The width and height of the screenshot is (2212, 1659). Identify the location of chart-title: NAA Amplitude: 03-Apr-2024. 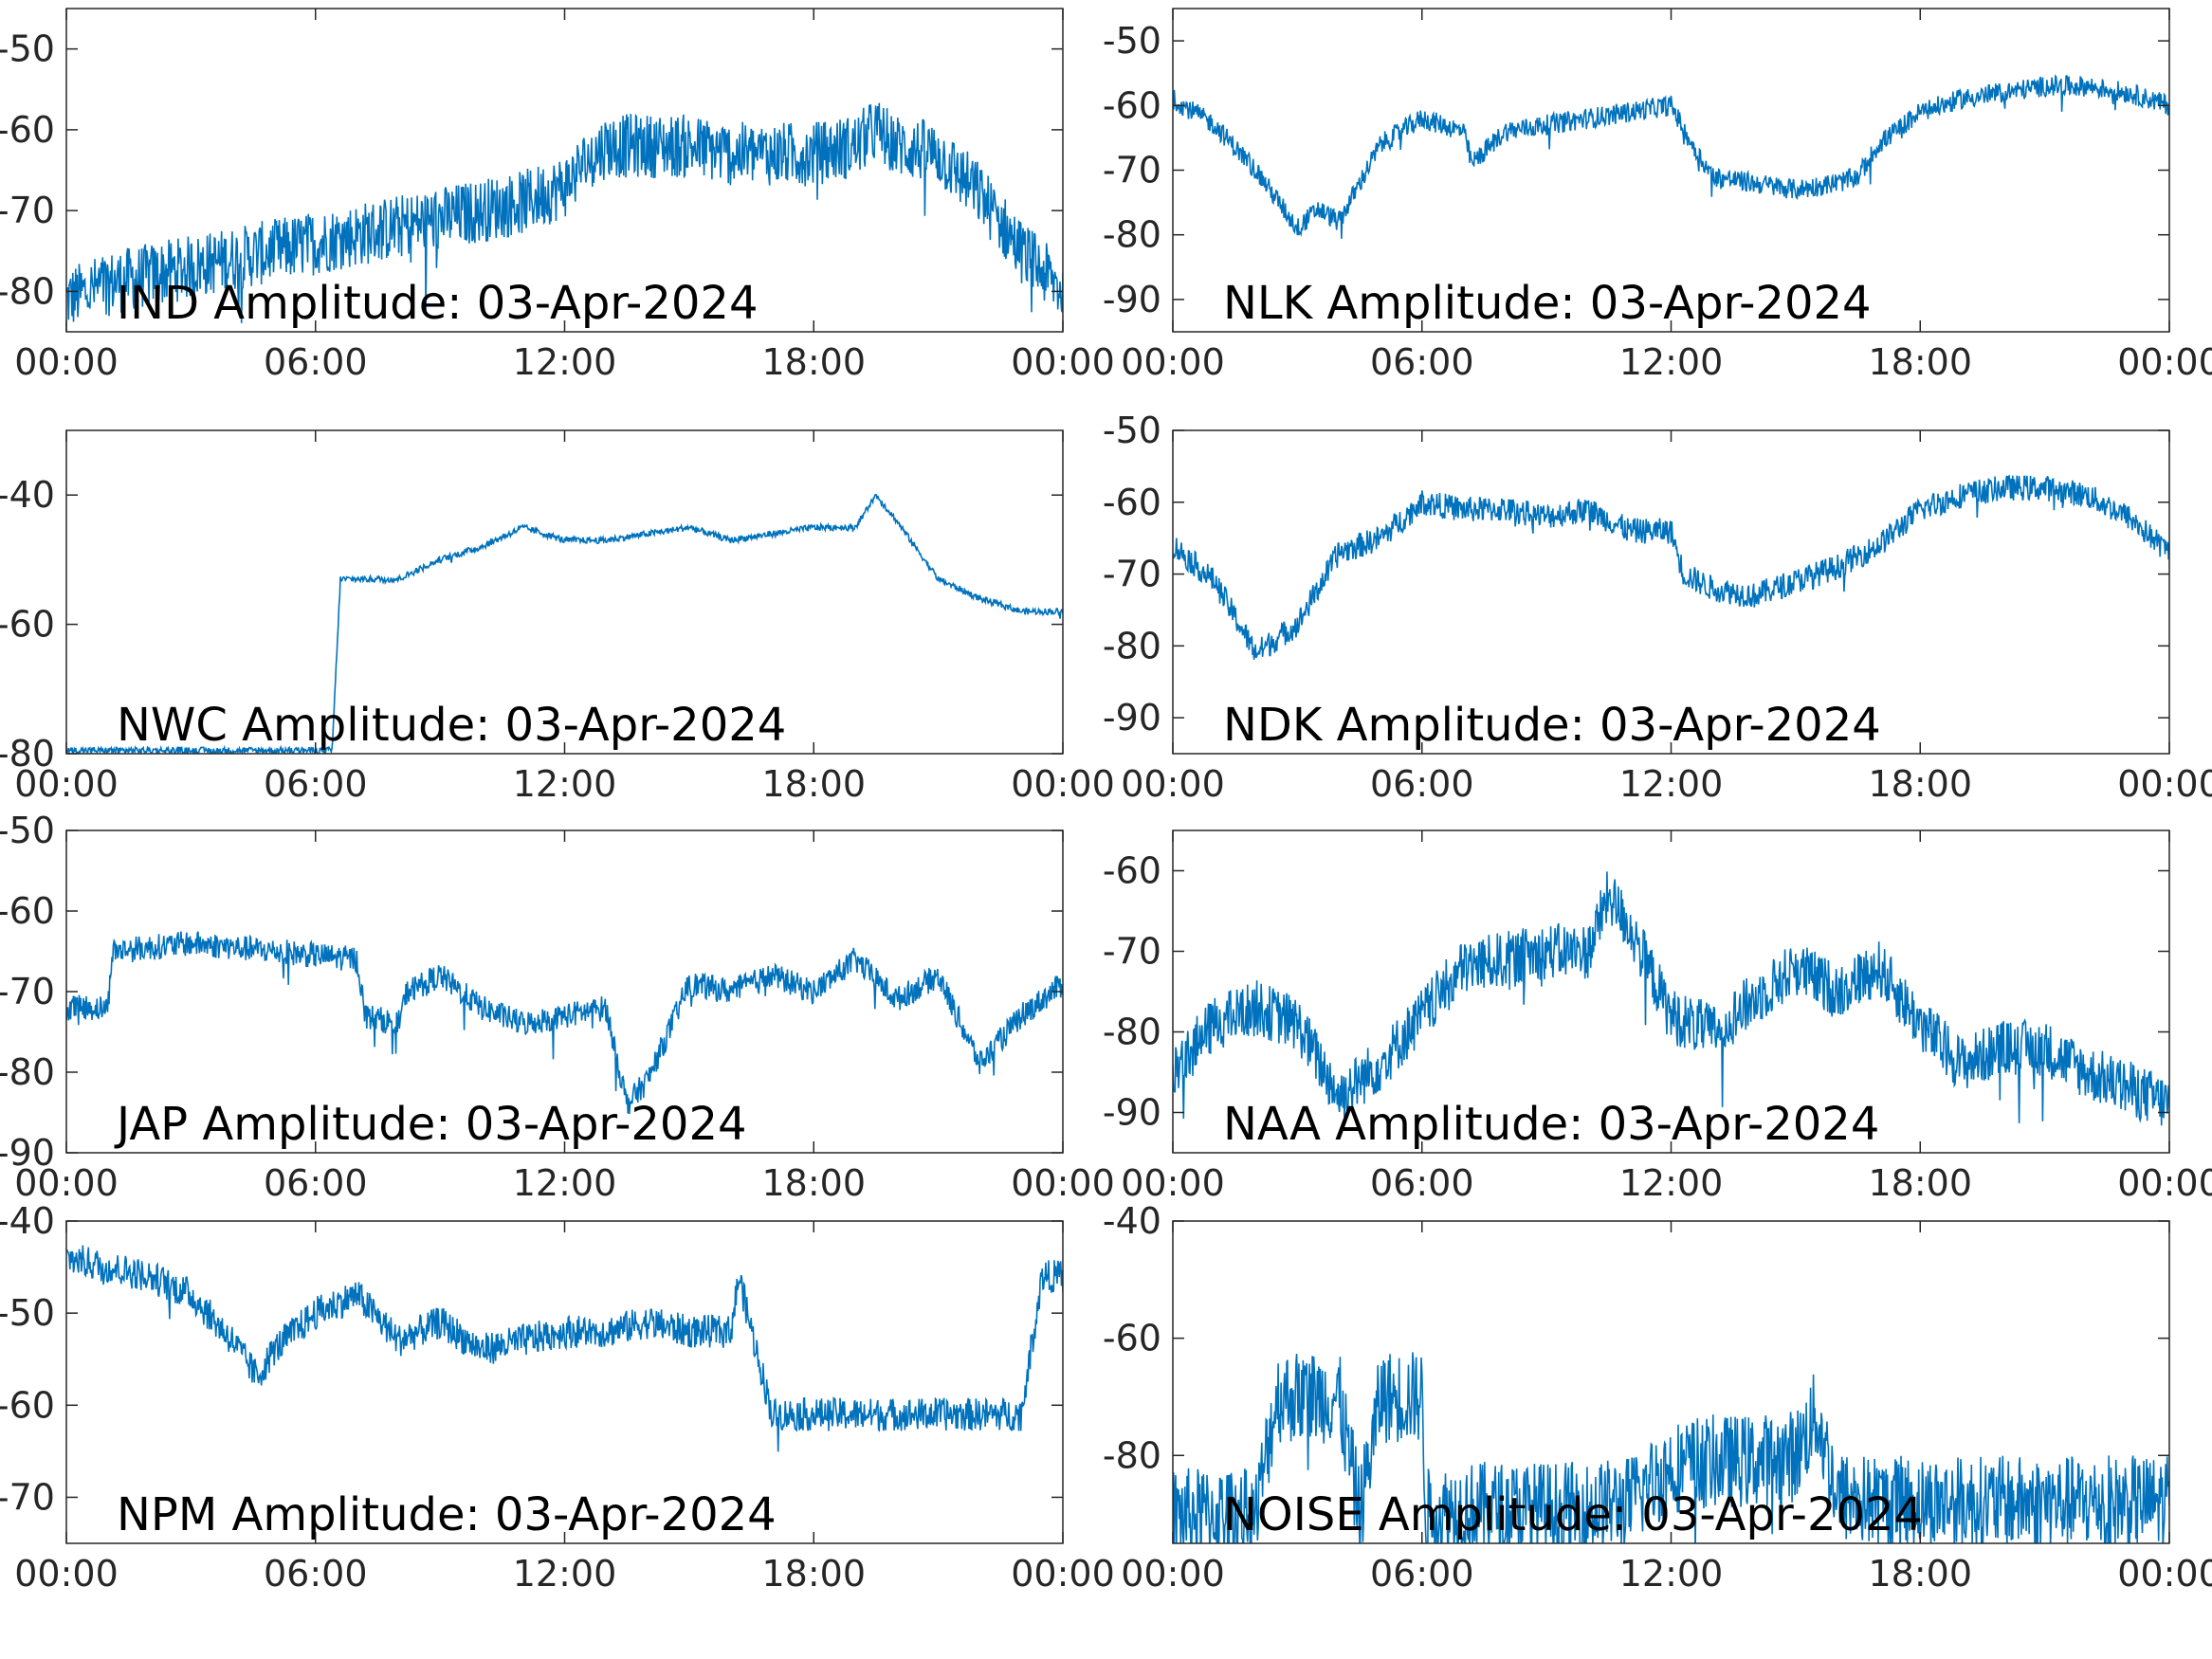
(1551, 1124).